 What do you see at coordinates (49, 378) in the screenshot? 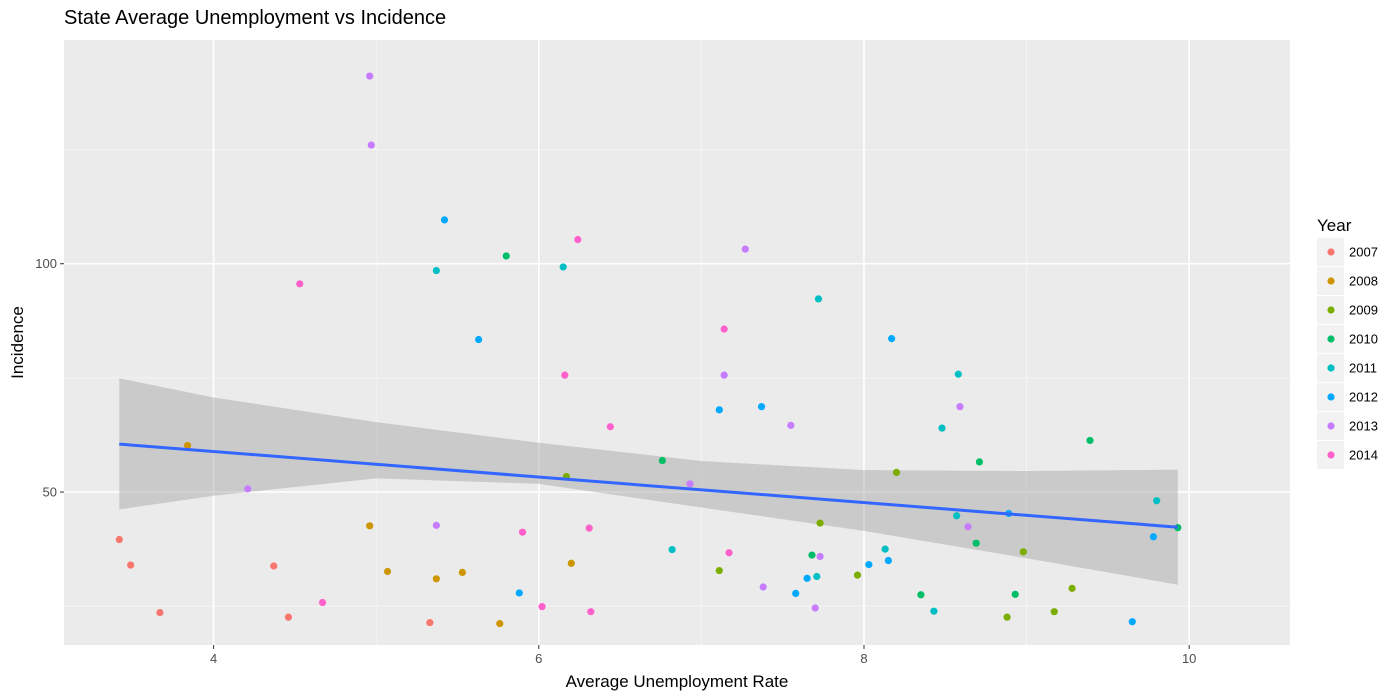
I see `y-axis-ticks: 50 100` at bounding box center [49, 378].